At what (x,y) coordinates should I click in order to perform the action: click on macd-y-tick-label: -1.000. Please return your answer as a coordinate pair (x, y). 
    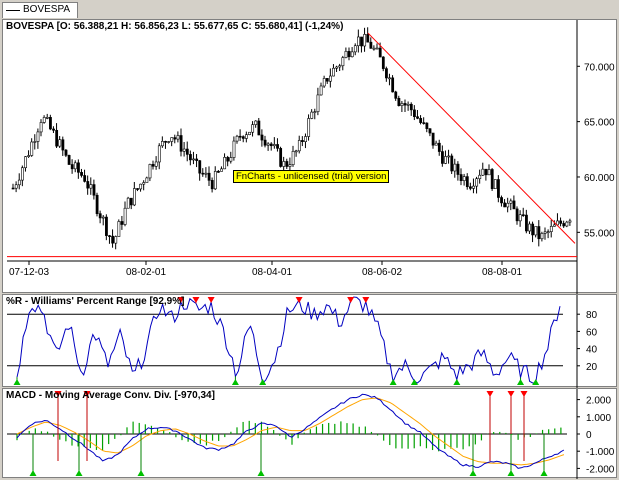
    Looking at the image, I should click on (600, 452).